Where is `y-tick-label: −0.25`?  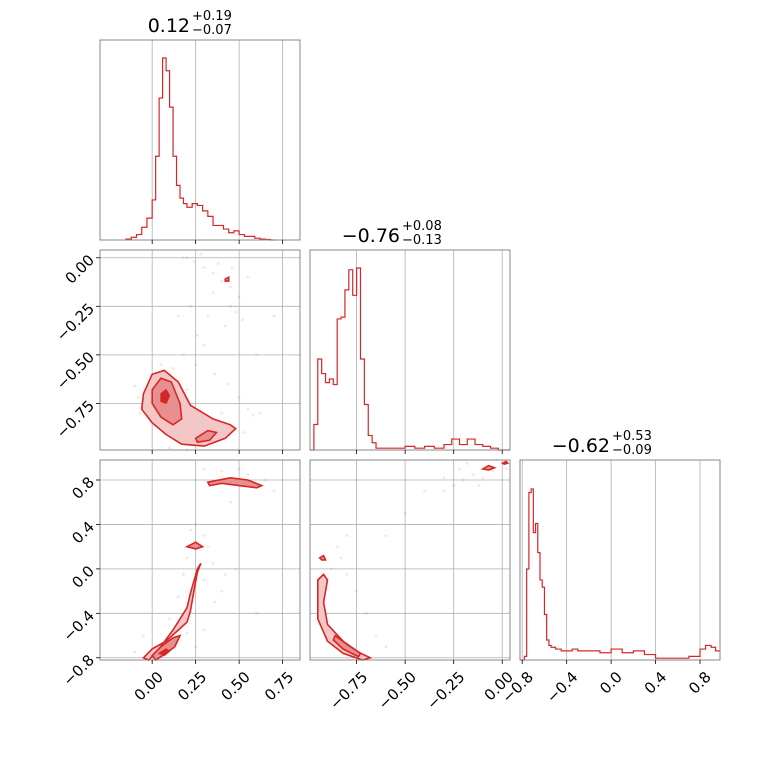 y-tick-label: −0.25 is located at coordinates (75, 322).